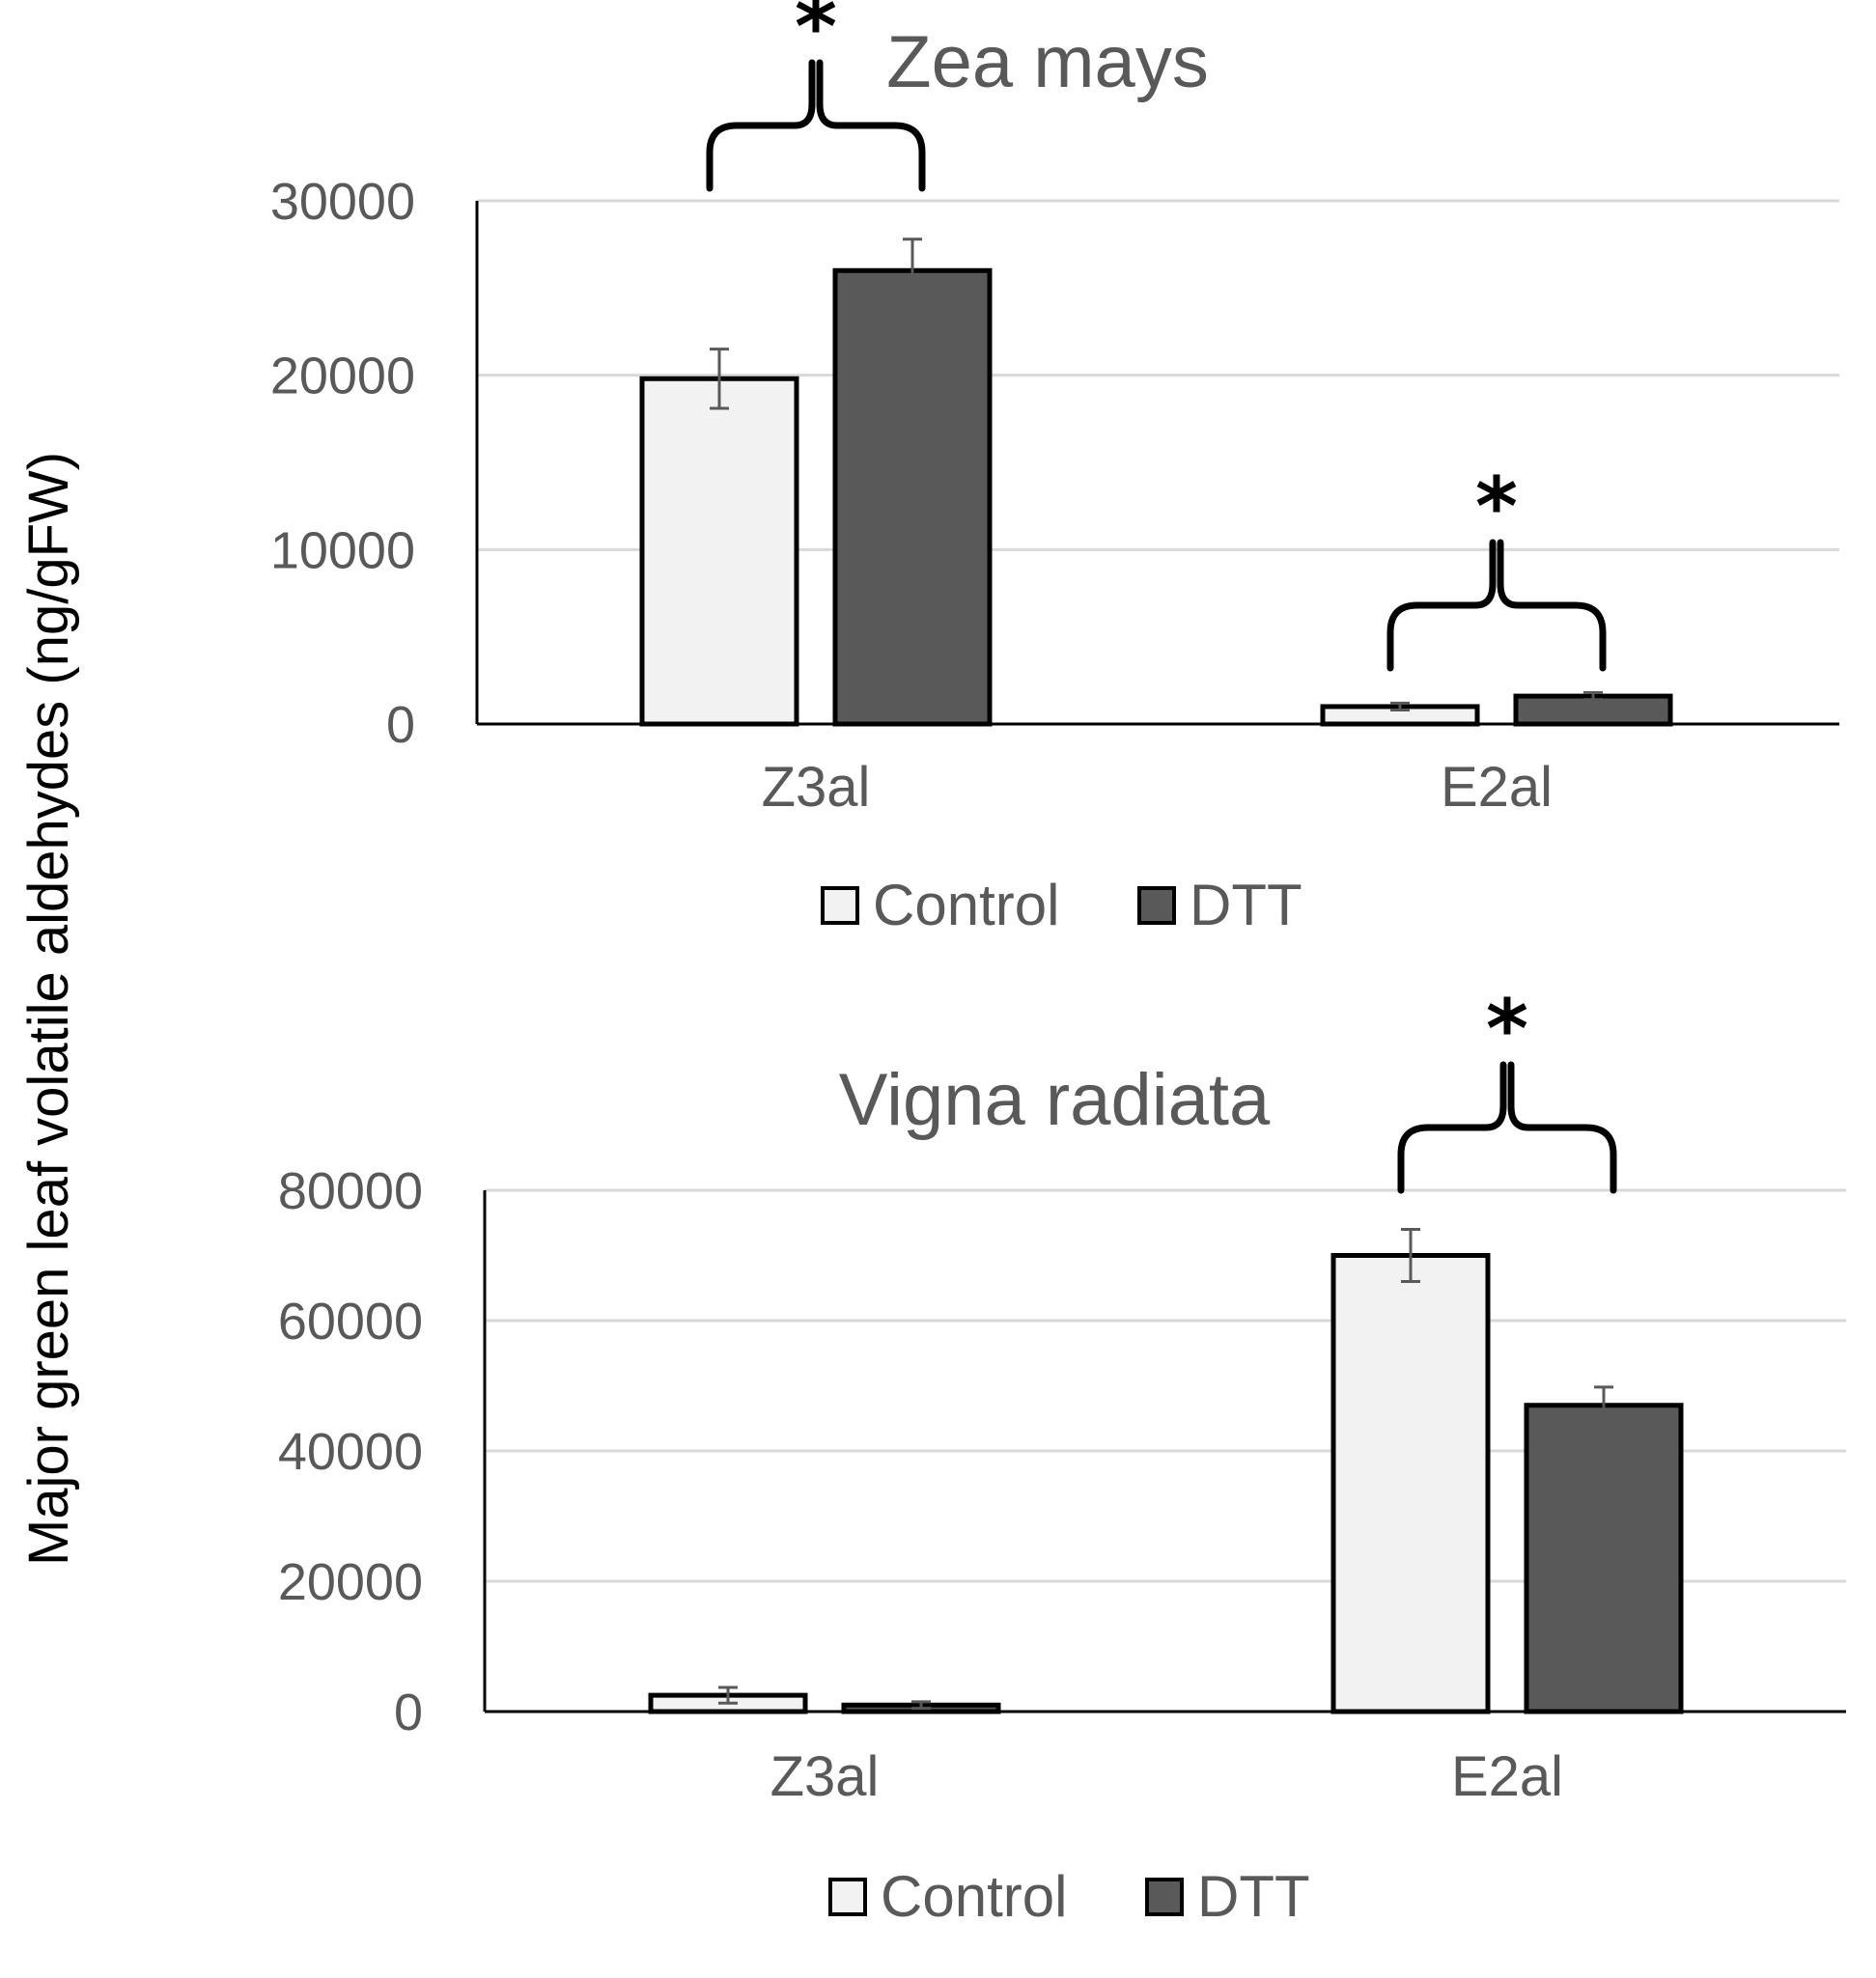  I want to click on chart-title: Zea mays, so click(1048, 62).